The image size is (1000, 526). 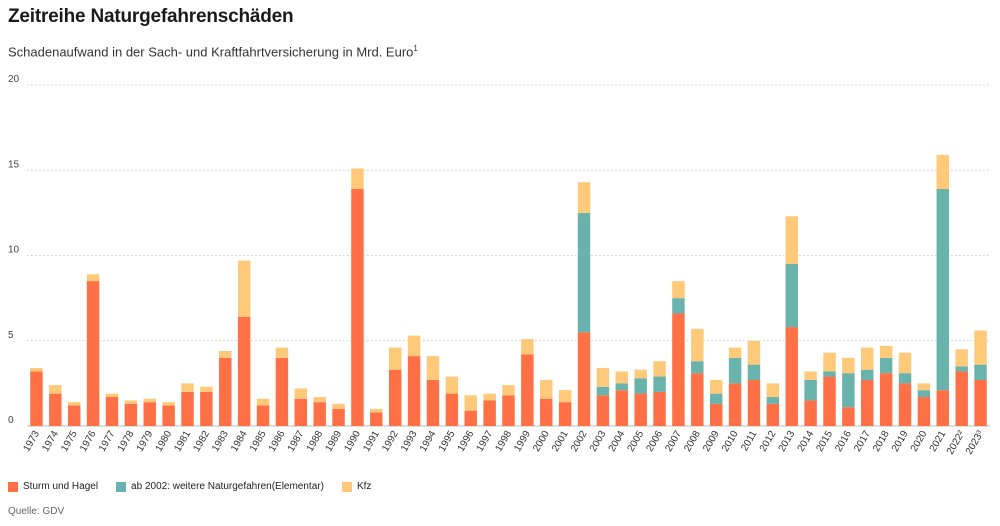 What do you see at coordinates (319, 400) in the screenshot?
I see `bar-kfz-1988` at bounding box center [319, 400].